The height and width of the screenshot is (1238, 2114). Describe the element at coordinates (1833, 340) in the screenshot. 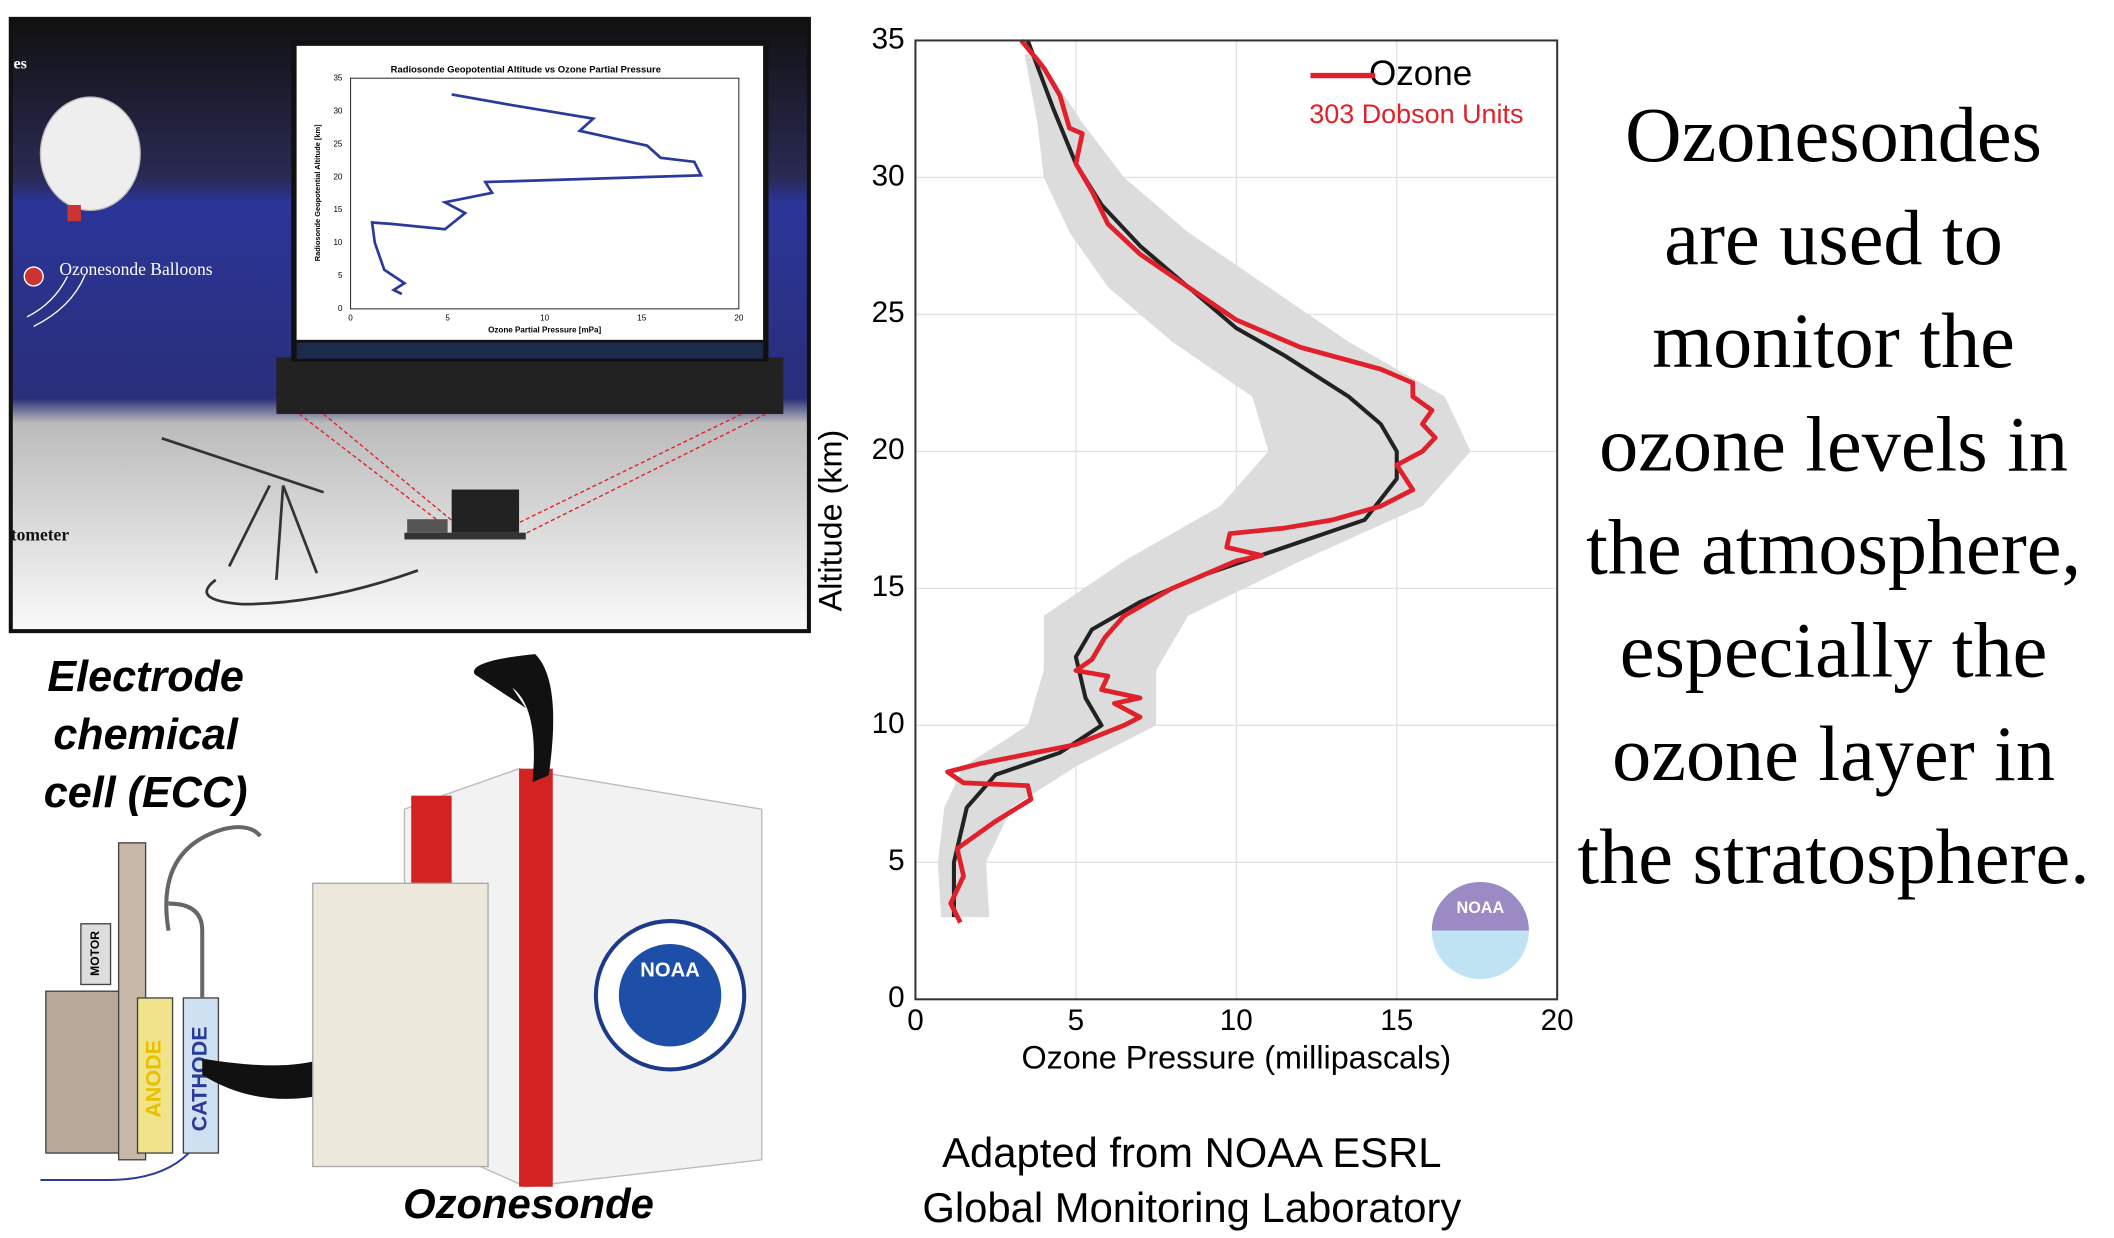

I see `description-line: monitor the` at that location.